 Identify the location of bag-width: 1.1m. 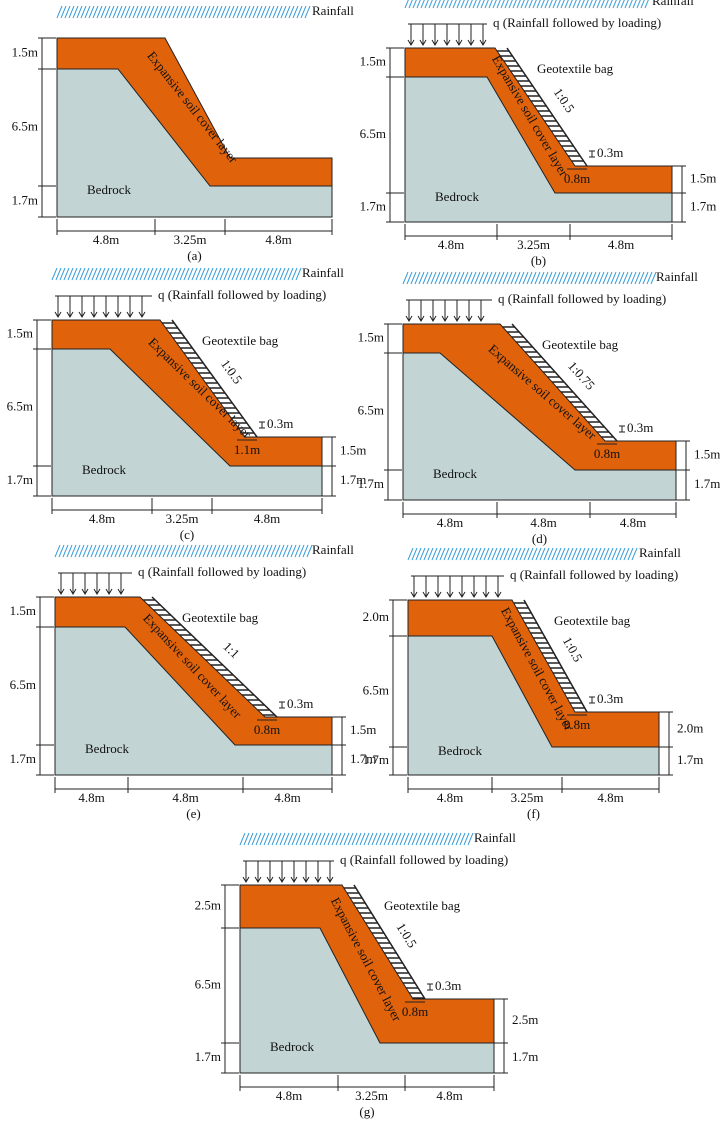
(247, 449).